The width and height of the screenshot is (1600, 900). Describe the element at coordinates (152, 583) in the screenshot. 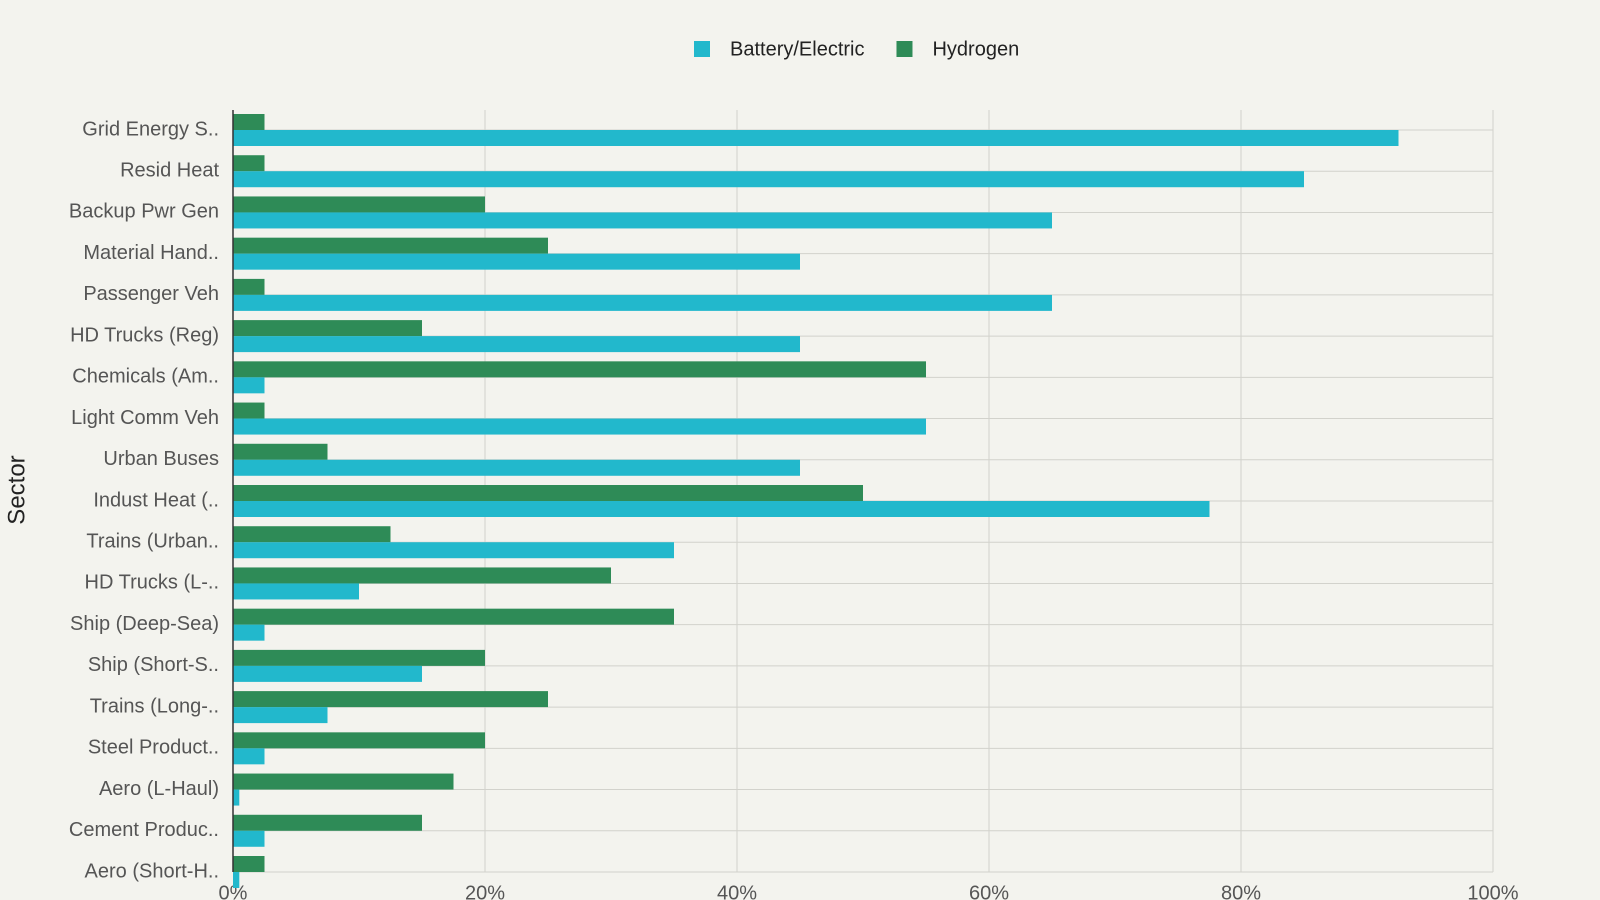

I see `y-tick-label: HD Trucks (L-..` at that location.